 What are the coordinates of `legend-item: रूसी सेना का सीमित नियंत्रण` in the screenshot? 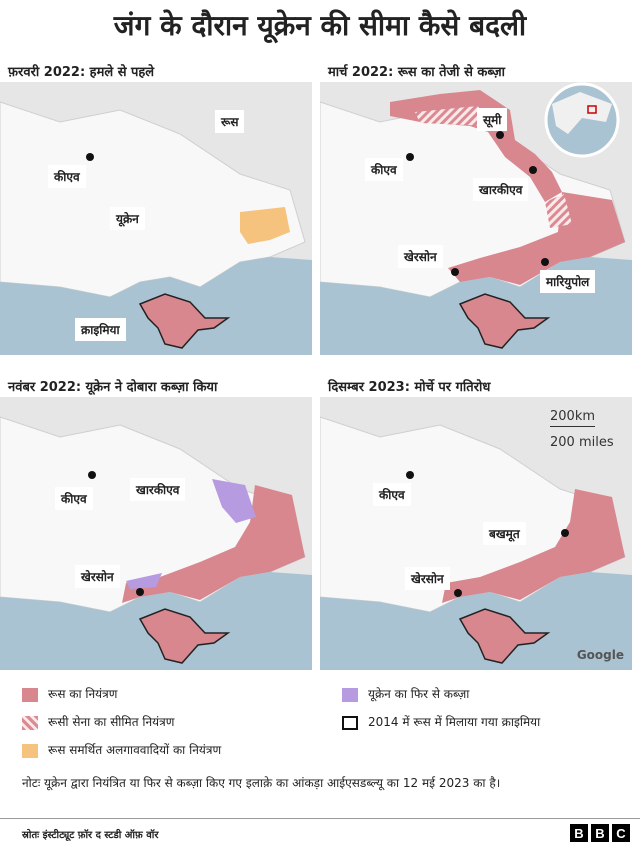 It's located at (98, 721).